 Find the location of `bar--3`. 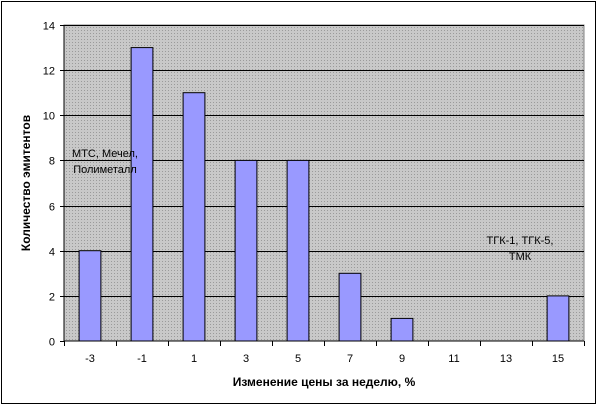

bar--3 is located at coordinates (90, 296).